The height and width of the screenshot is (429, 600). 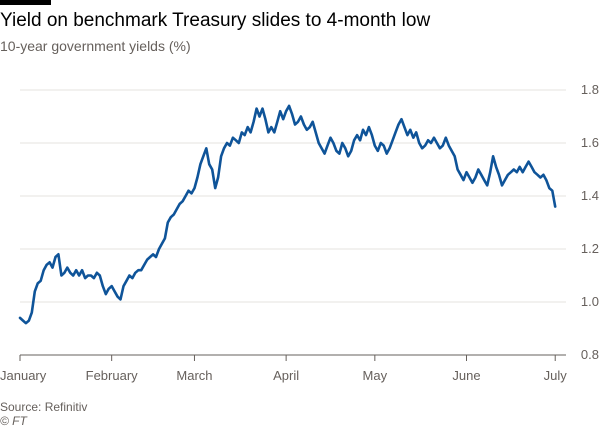 What do you see at coordinates (590, 354) in the screenshot?
I see `y-tick-label: 0.8` at bounding box center [590, 354].